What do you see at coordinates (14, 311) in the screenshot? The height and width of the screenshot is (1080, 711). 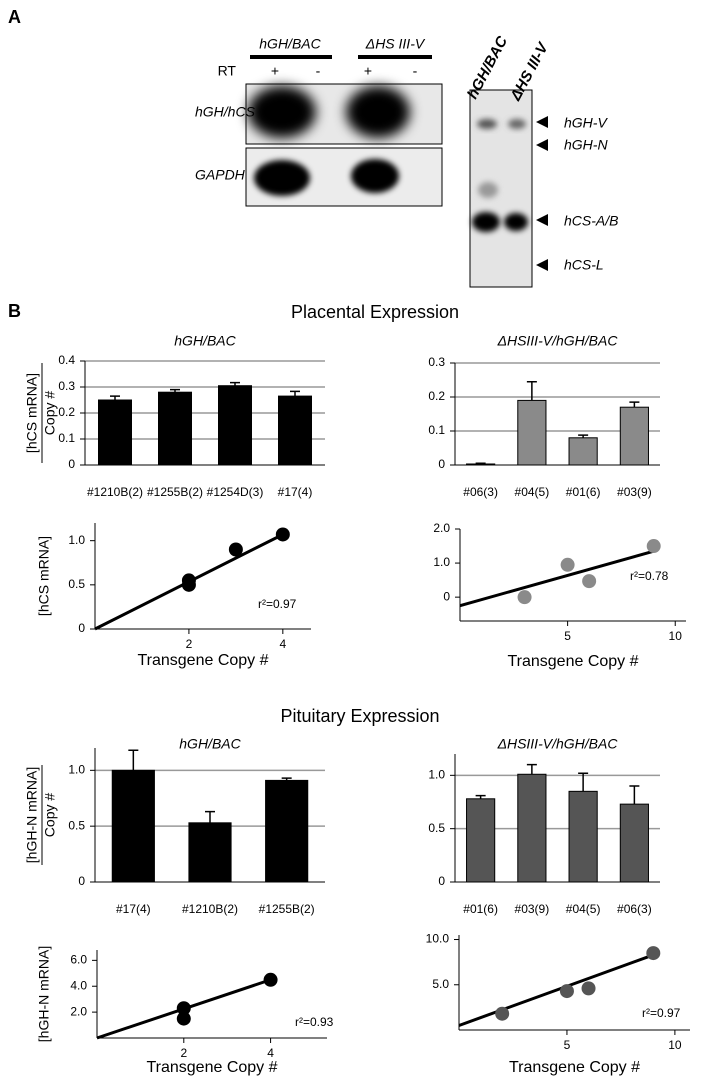 I see `panel-label: B` at bounding box center [14, 311].